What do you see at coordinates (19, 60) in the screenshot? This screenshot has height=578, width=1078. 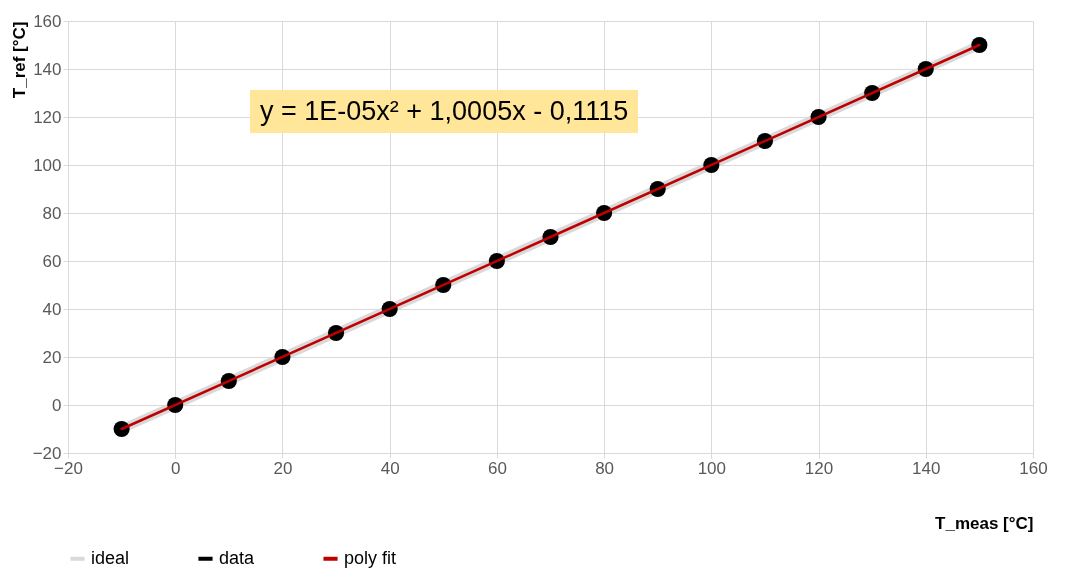 I see `y-axis-title: T_ref [°C]` at bounding box center [19, 60].